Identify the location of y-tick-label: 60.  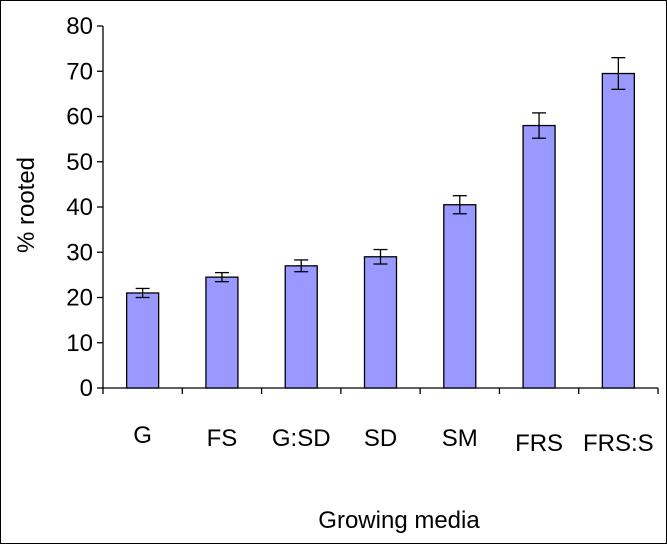
(79, 117).